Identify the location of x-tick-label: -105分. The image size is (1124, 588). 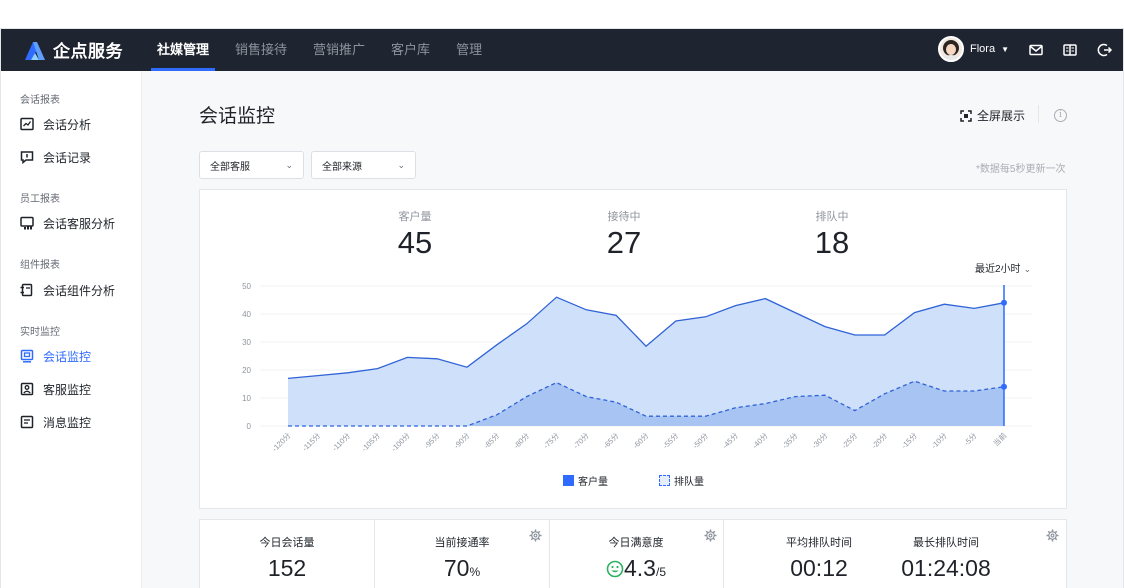
(371, 442).